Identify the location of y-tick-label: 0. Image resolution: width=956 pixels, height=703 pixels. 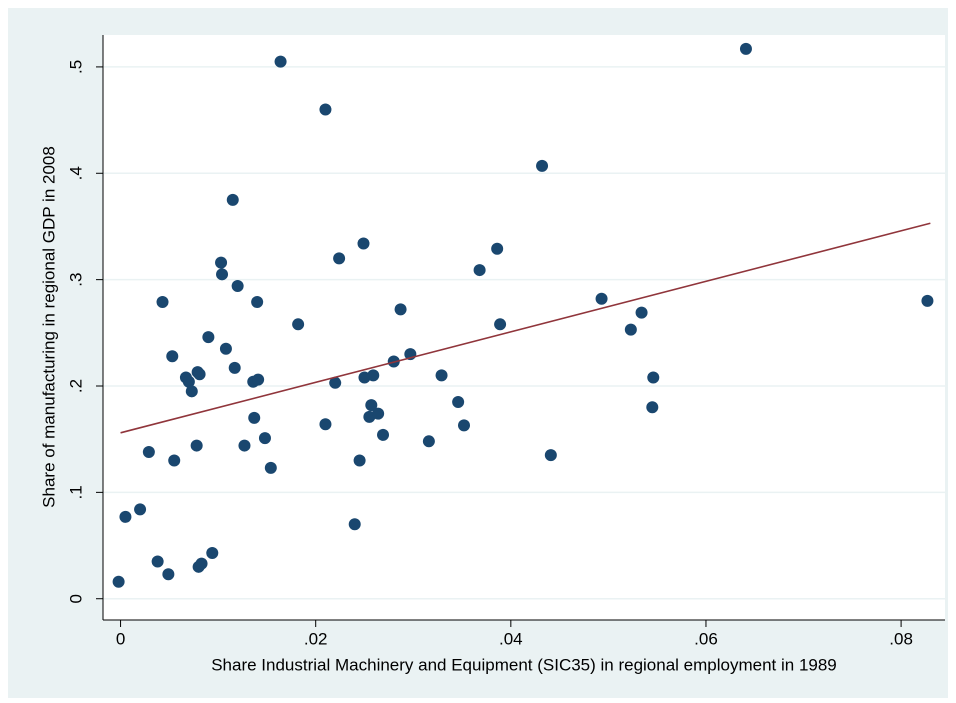
(75, 598).